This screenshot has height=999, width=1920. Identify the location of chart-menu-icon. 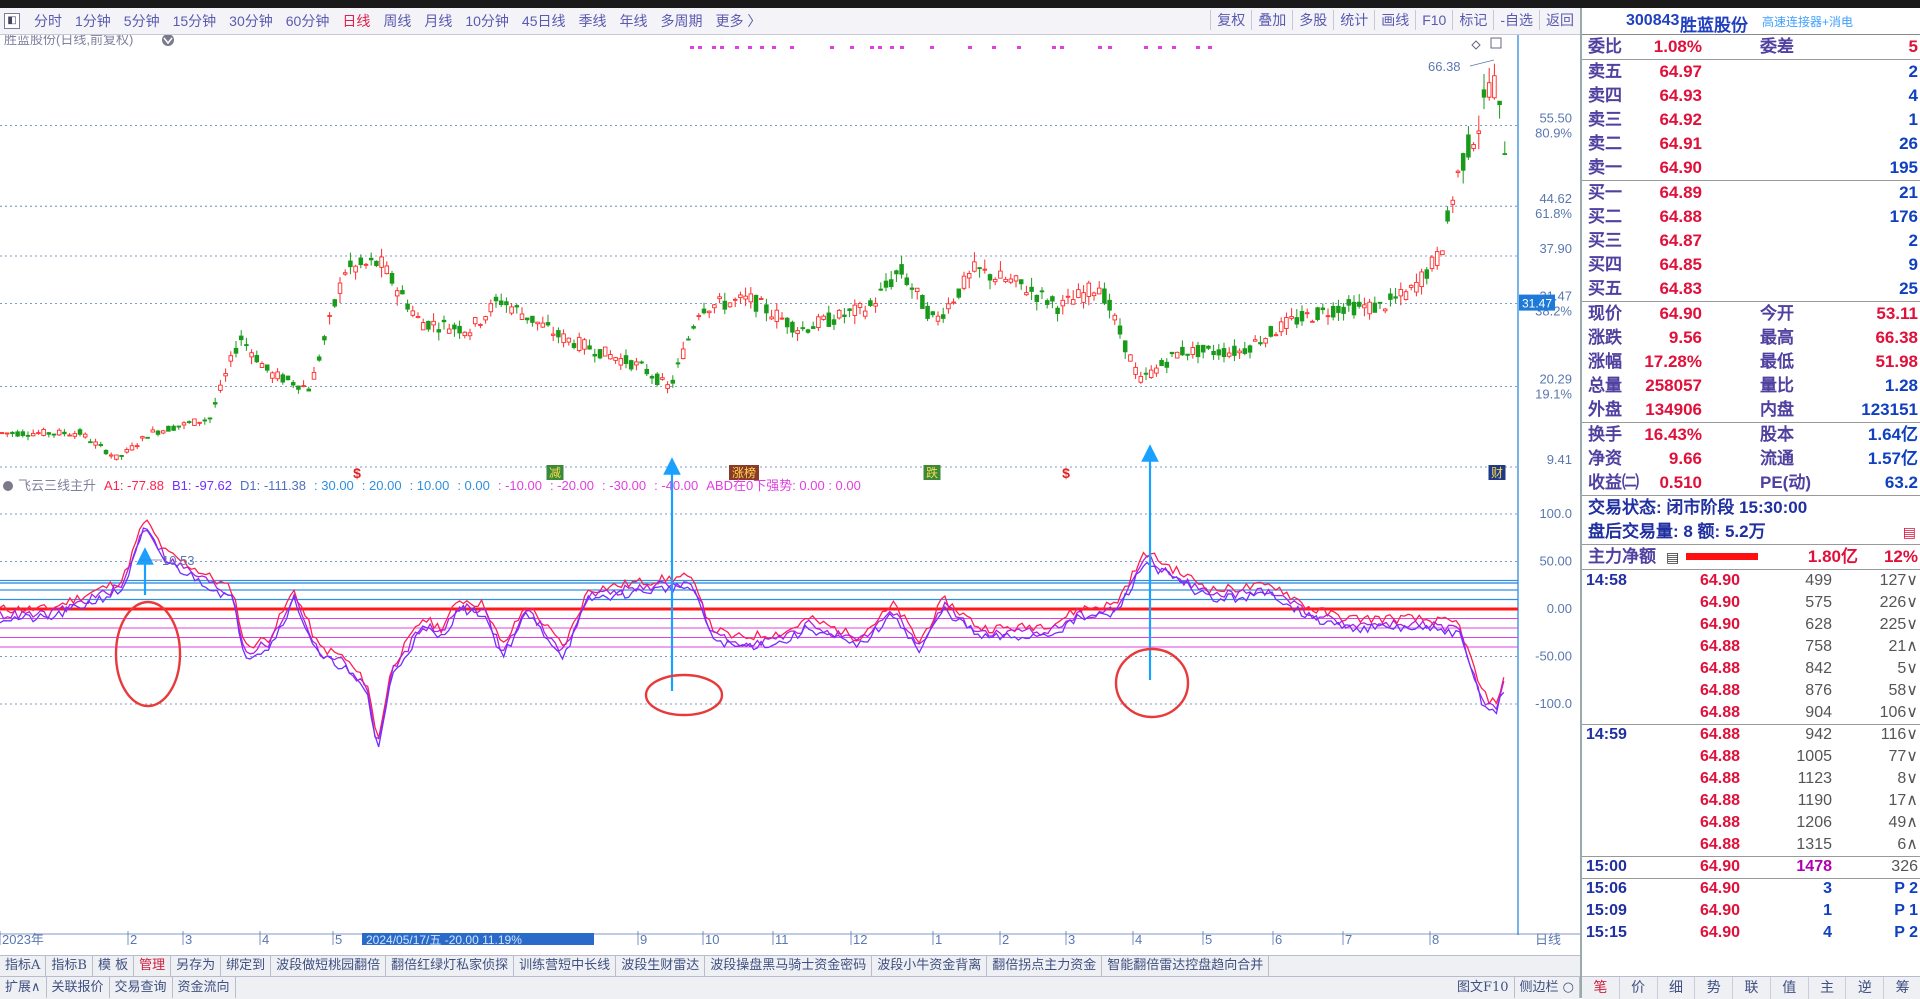
(168, 40).